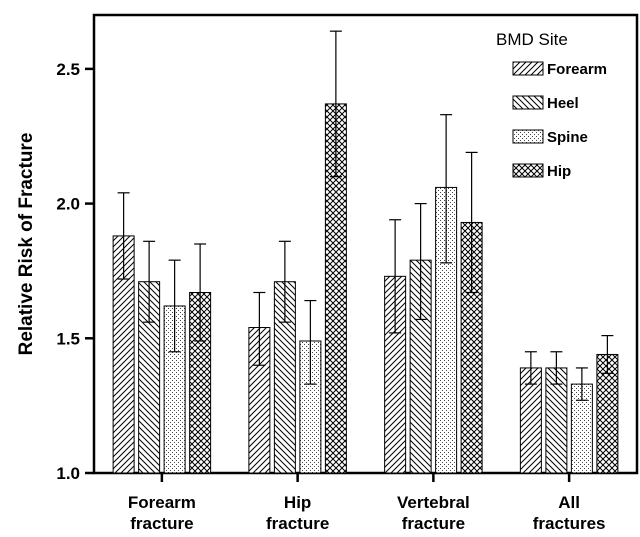  I want to click on y-tick-label: 2.5, so click(68, 69).